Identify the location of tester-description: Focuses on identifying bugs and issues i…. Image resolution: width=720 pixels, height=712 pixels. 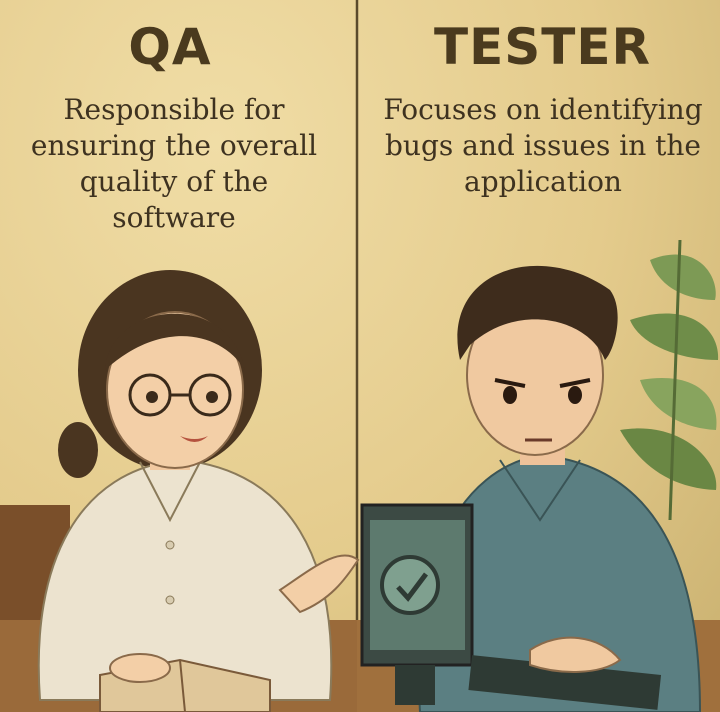
(543, 145).